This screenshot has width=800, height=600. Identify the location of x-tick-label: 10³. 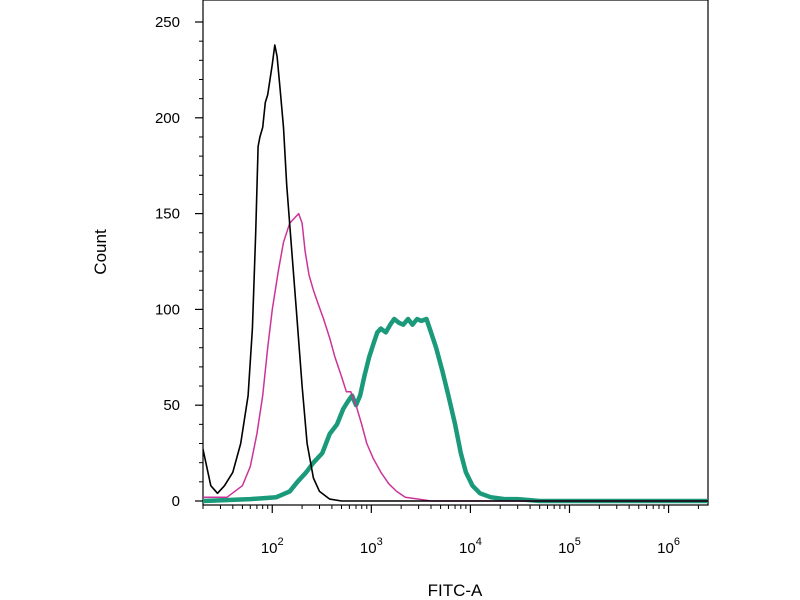
(371, 546).